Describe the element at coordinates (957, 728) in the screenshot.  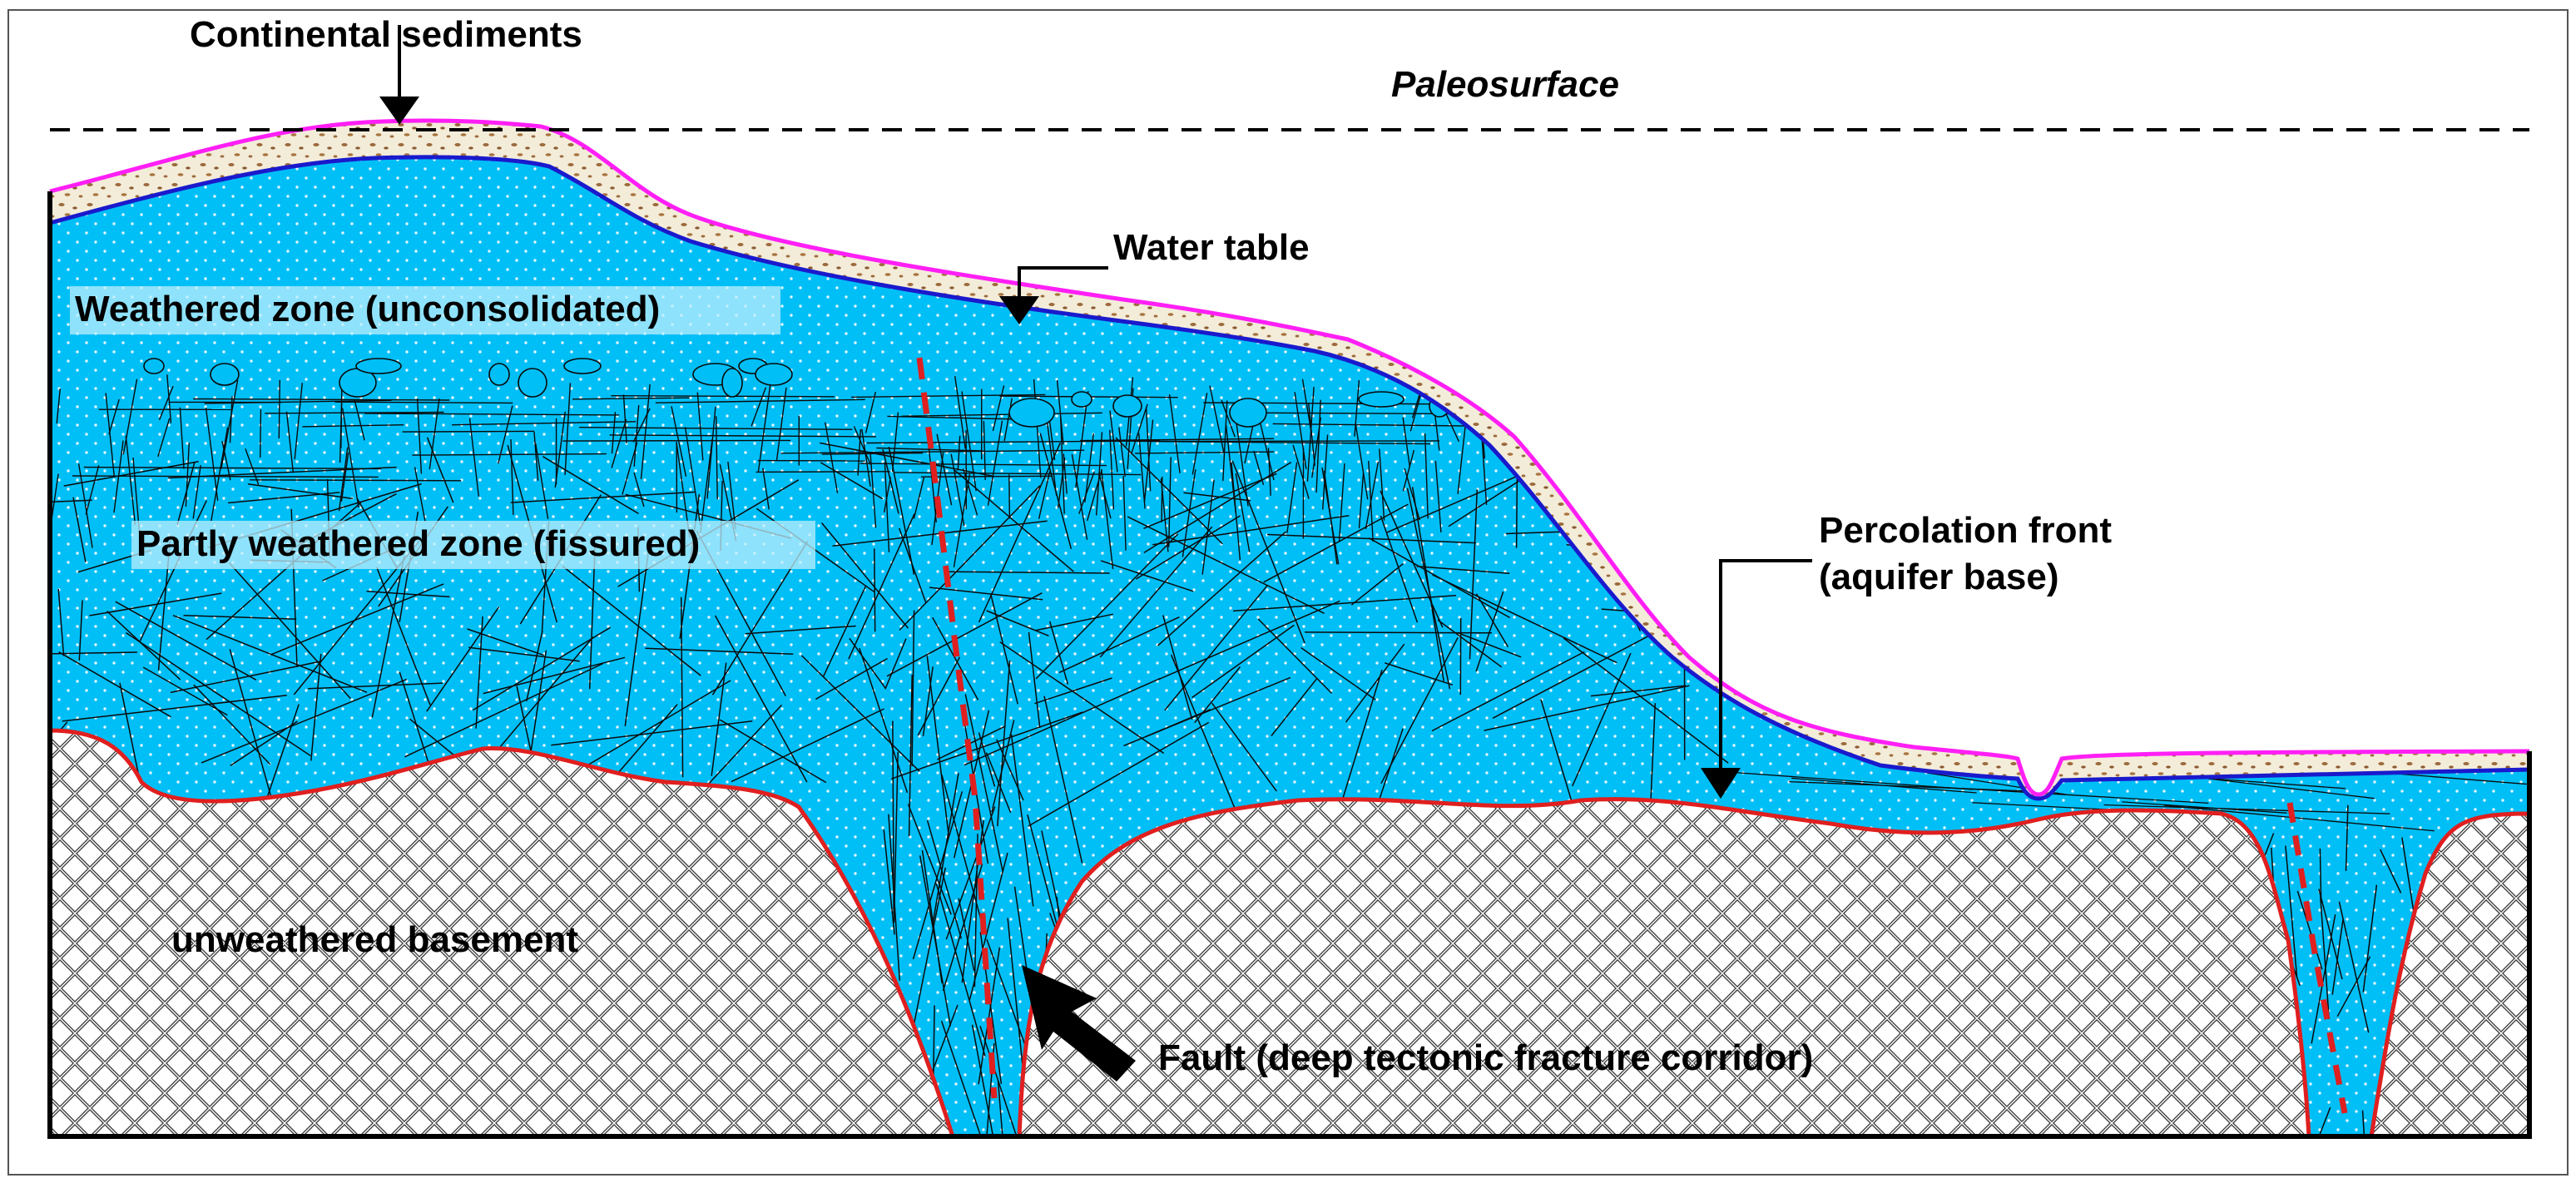
I see `fault-line-main` at that location.